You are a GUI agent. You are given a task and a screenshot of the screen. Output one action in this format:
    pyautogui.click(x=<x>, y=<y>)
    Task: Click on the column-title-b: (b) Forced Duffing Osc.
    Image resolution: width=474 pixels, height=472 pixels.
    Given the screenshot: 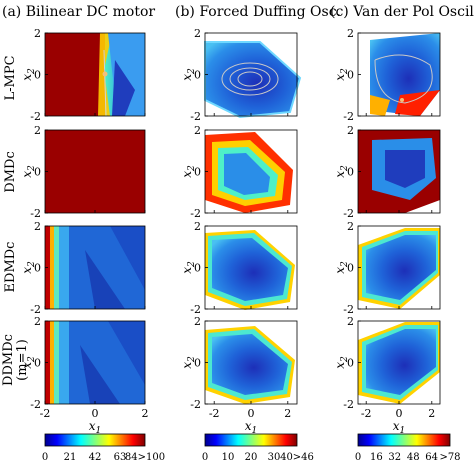 What is the action you would take?
    pyautogui.click(x=258, y=12)
    